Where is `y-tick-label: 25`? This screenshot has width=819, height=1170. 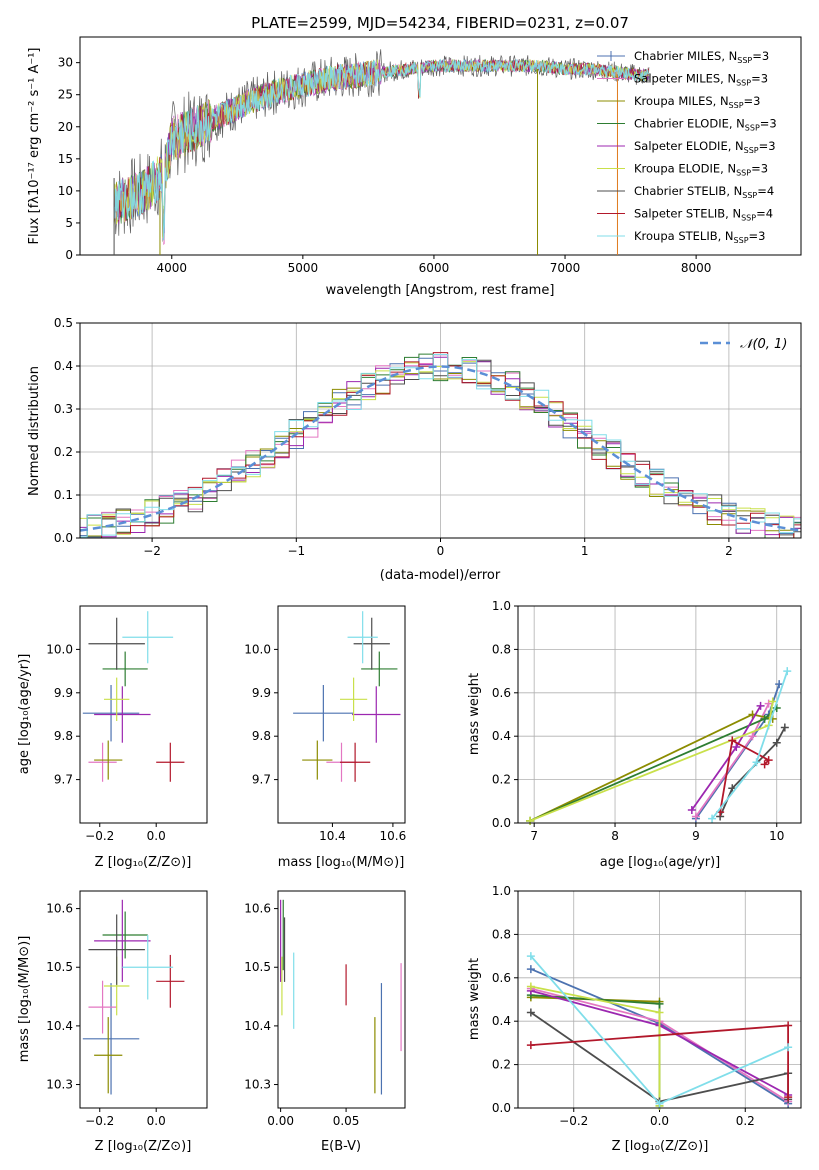
y-tick-label: 25 is located at coordinates (65, 95).